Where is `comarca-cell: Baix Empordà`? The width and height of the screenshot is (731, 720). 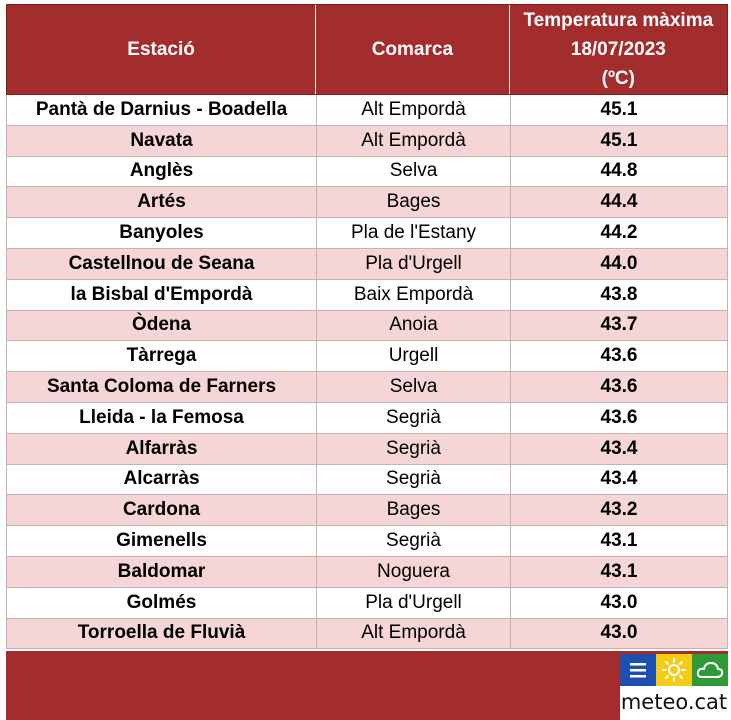
comarca-cell: Baix Empordà is located at coordinates (414, 294).